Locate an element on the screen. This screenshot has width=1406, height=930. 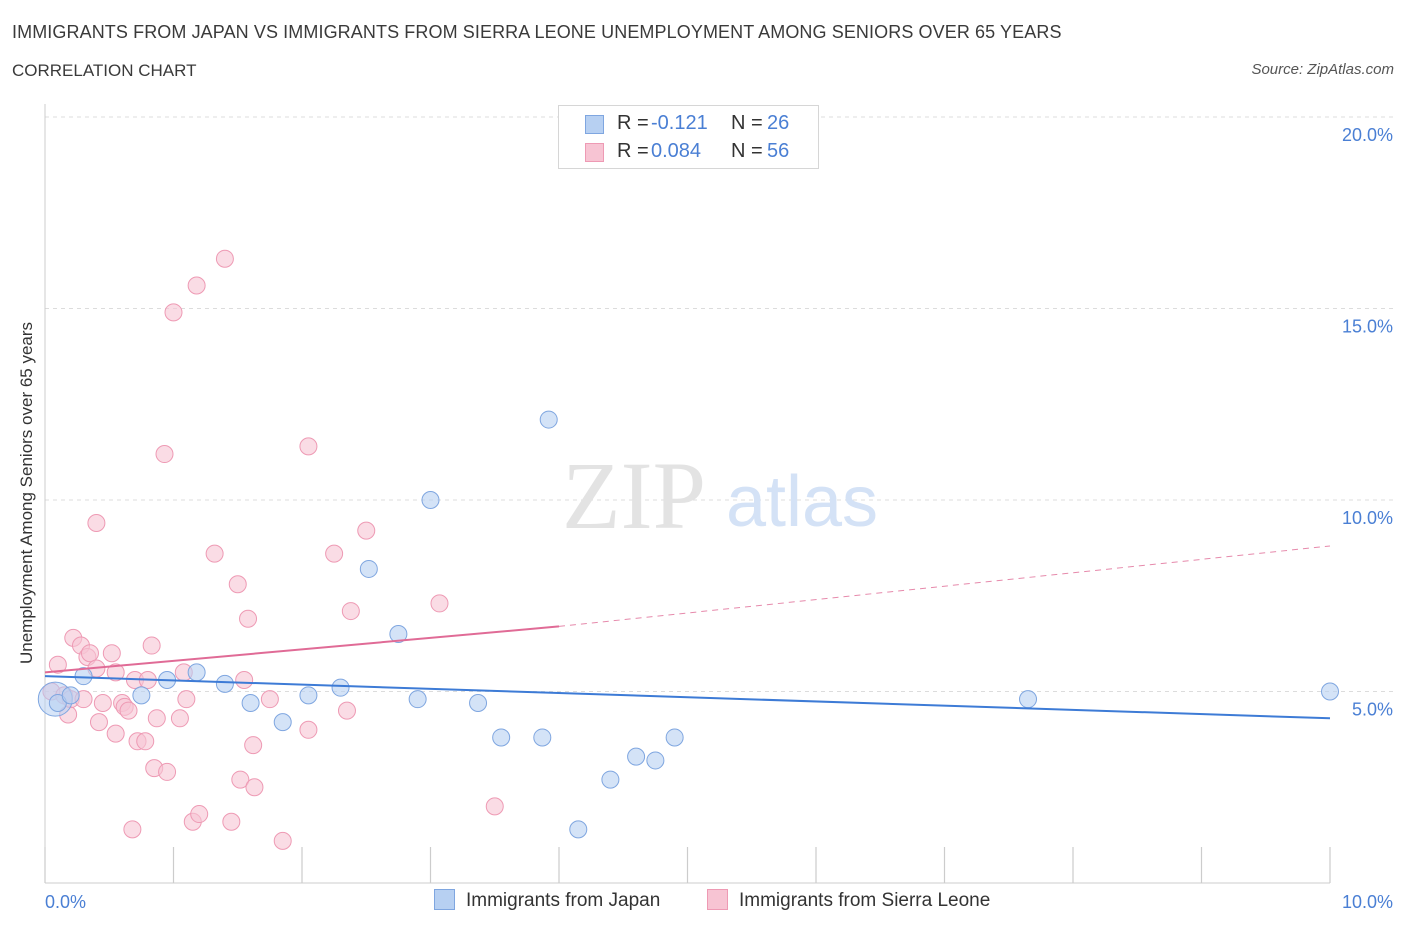
series-legend-swatch-japan is located at coordinates (444, 899).